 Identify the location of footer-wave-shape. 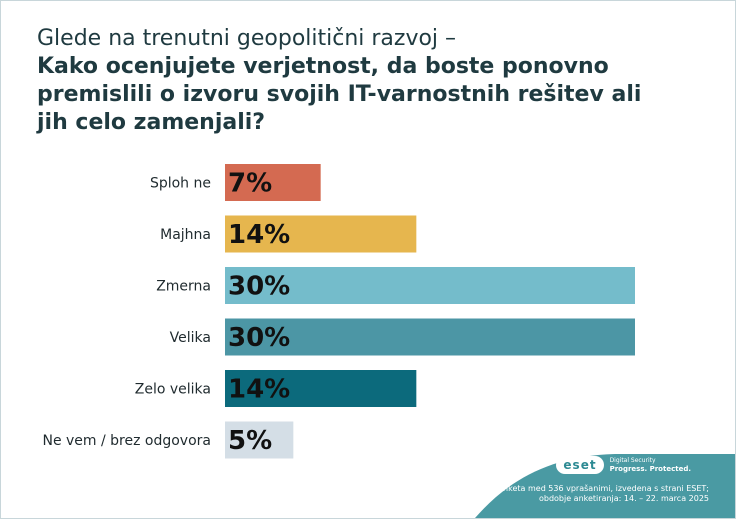
(605, 486).